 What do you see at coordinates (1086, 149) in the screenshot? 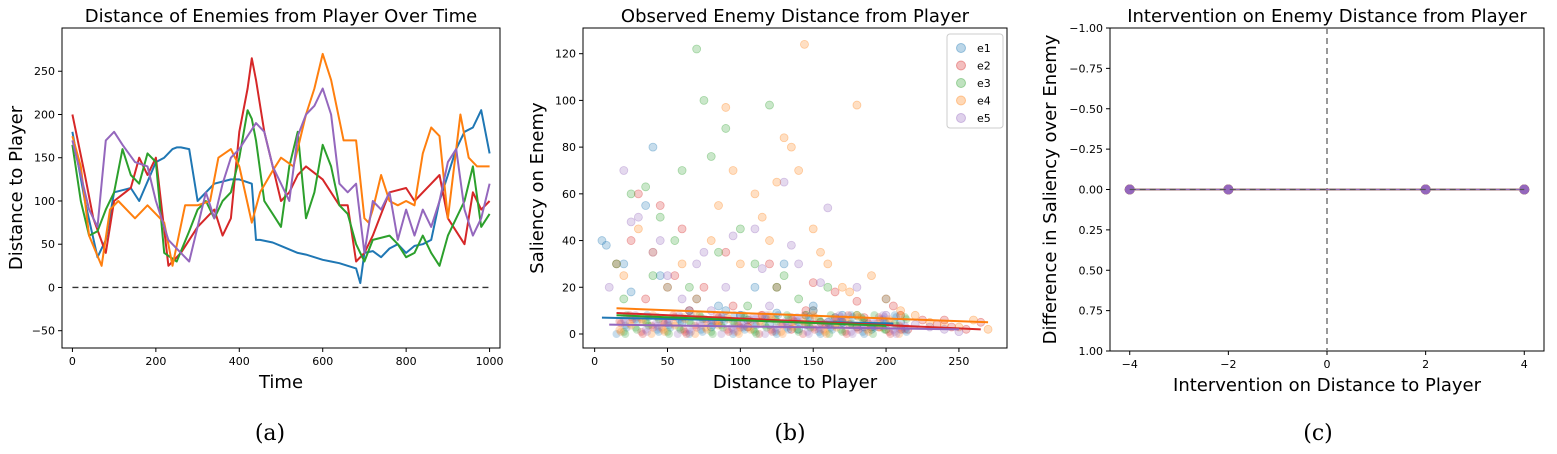
I see `y-tick-label: −0.25` at bounding box center [1086, 149].